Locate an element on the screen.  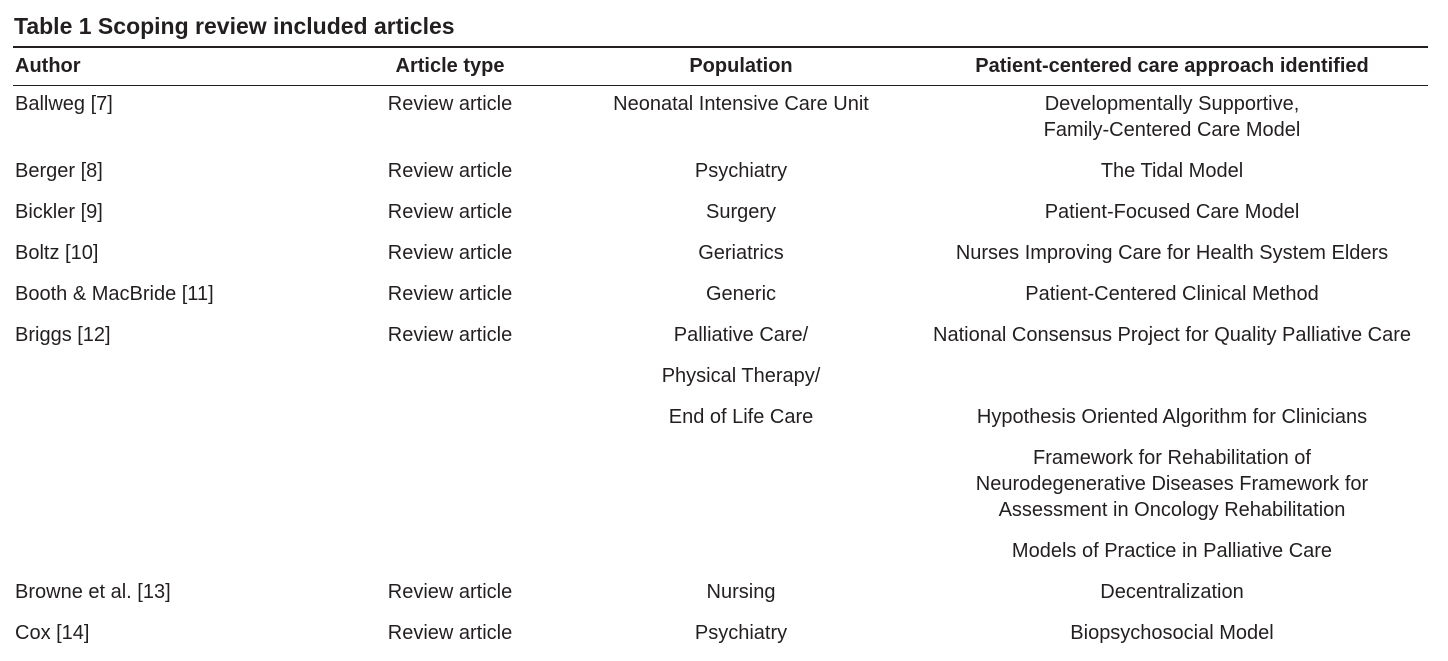
cell-population: Palliative Care/ is located at coordinates (741, 335).